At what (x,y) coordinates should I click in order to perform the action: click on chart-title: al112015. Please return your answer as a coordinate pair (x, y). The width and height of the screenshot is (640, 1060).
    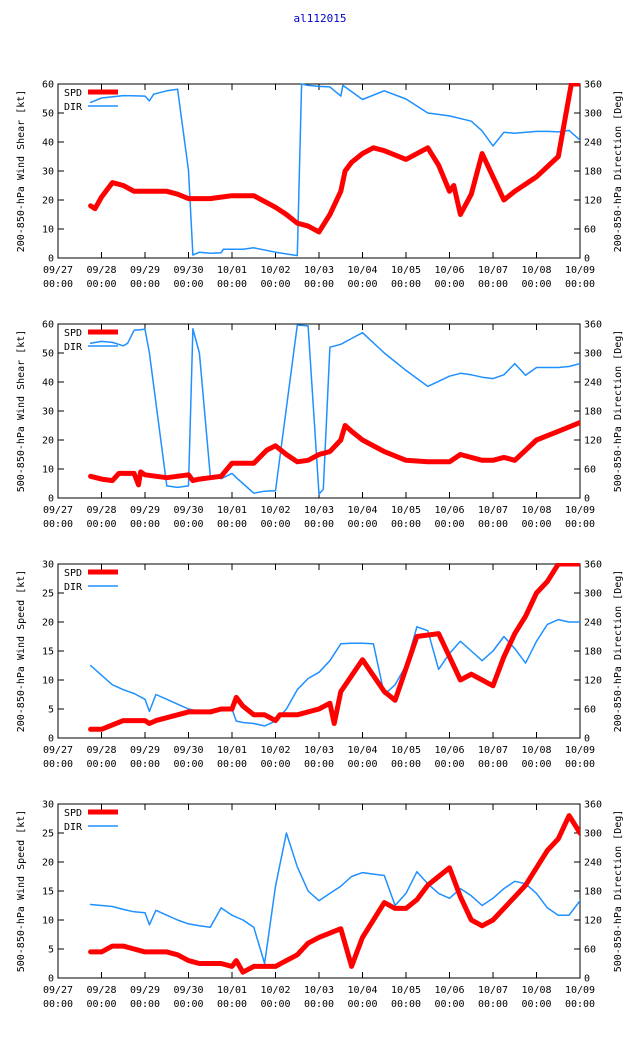
    Looking at the image, I should click on (320, 18).